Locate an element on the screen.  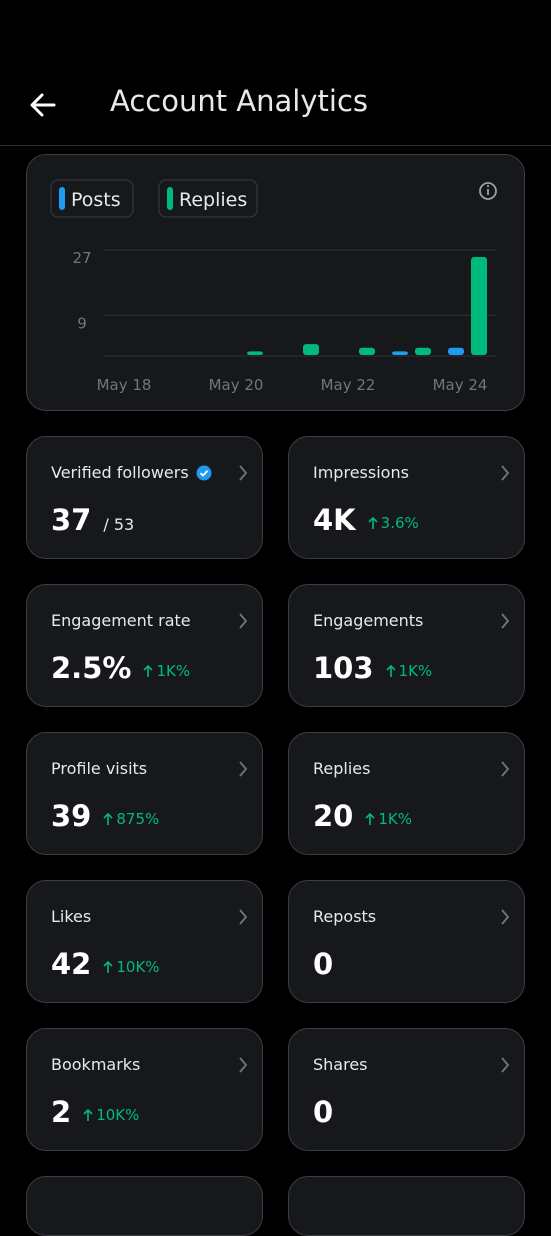
card-title-row: Reposts is located at coordinates (344, 916).